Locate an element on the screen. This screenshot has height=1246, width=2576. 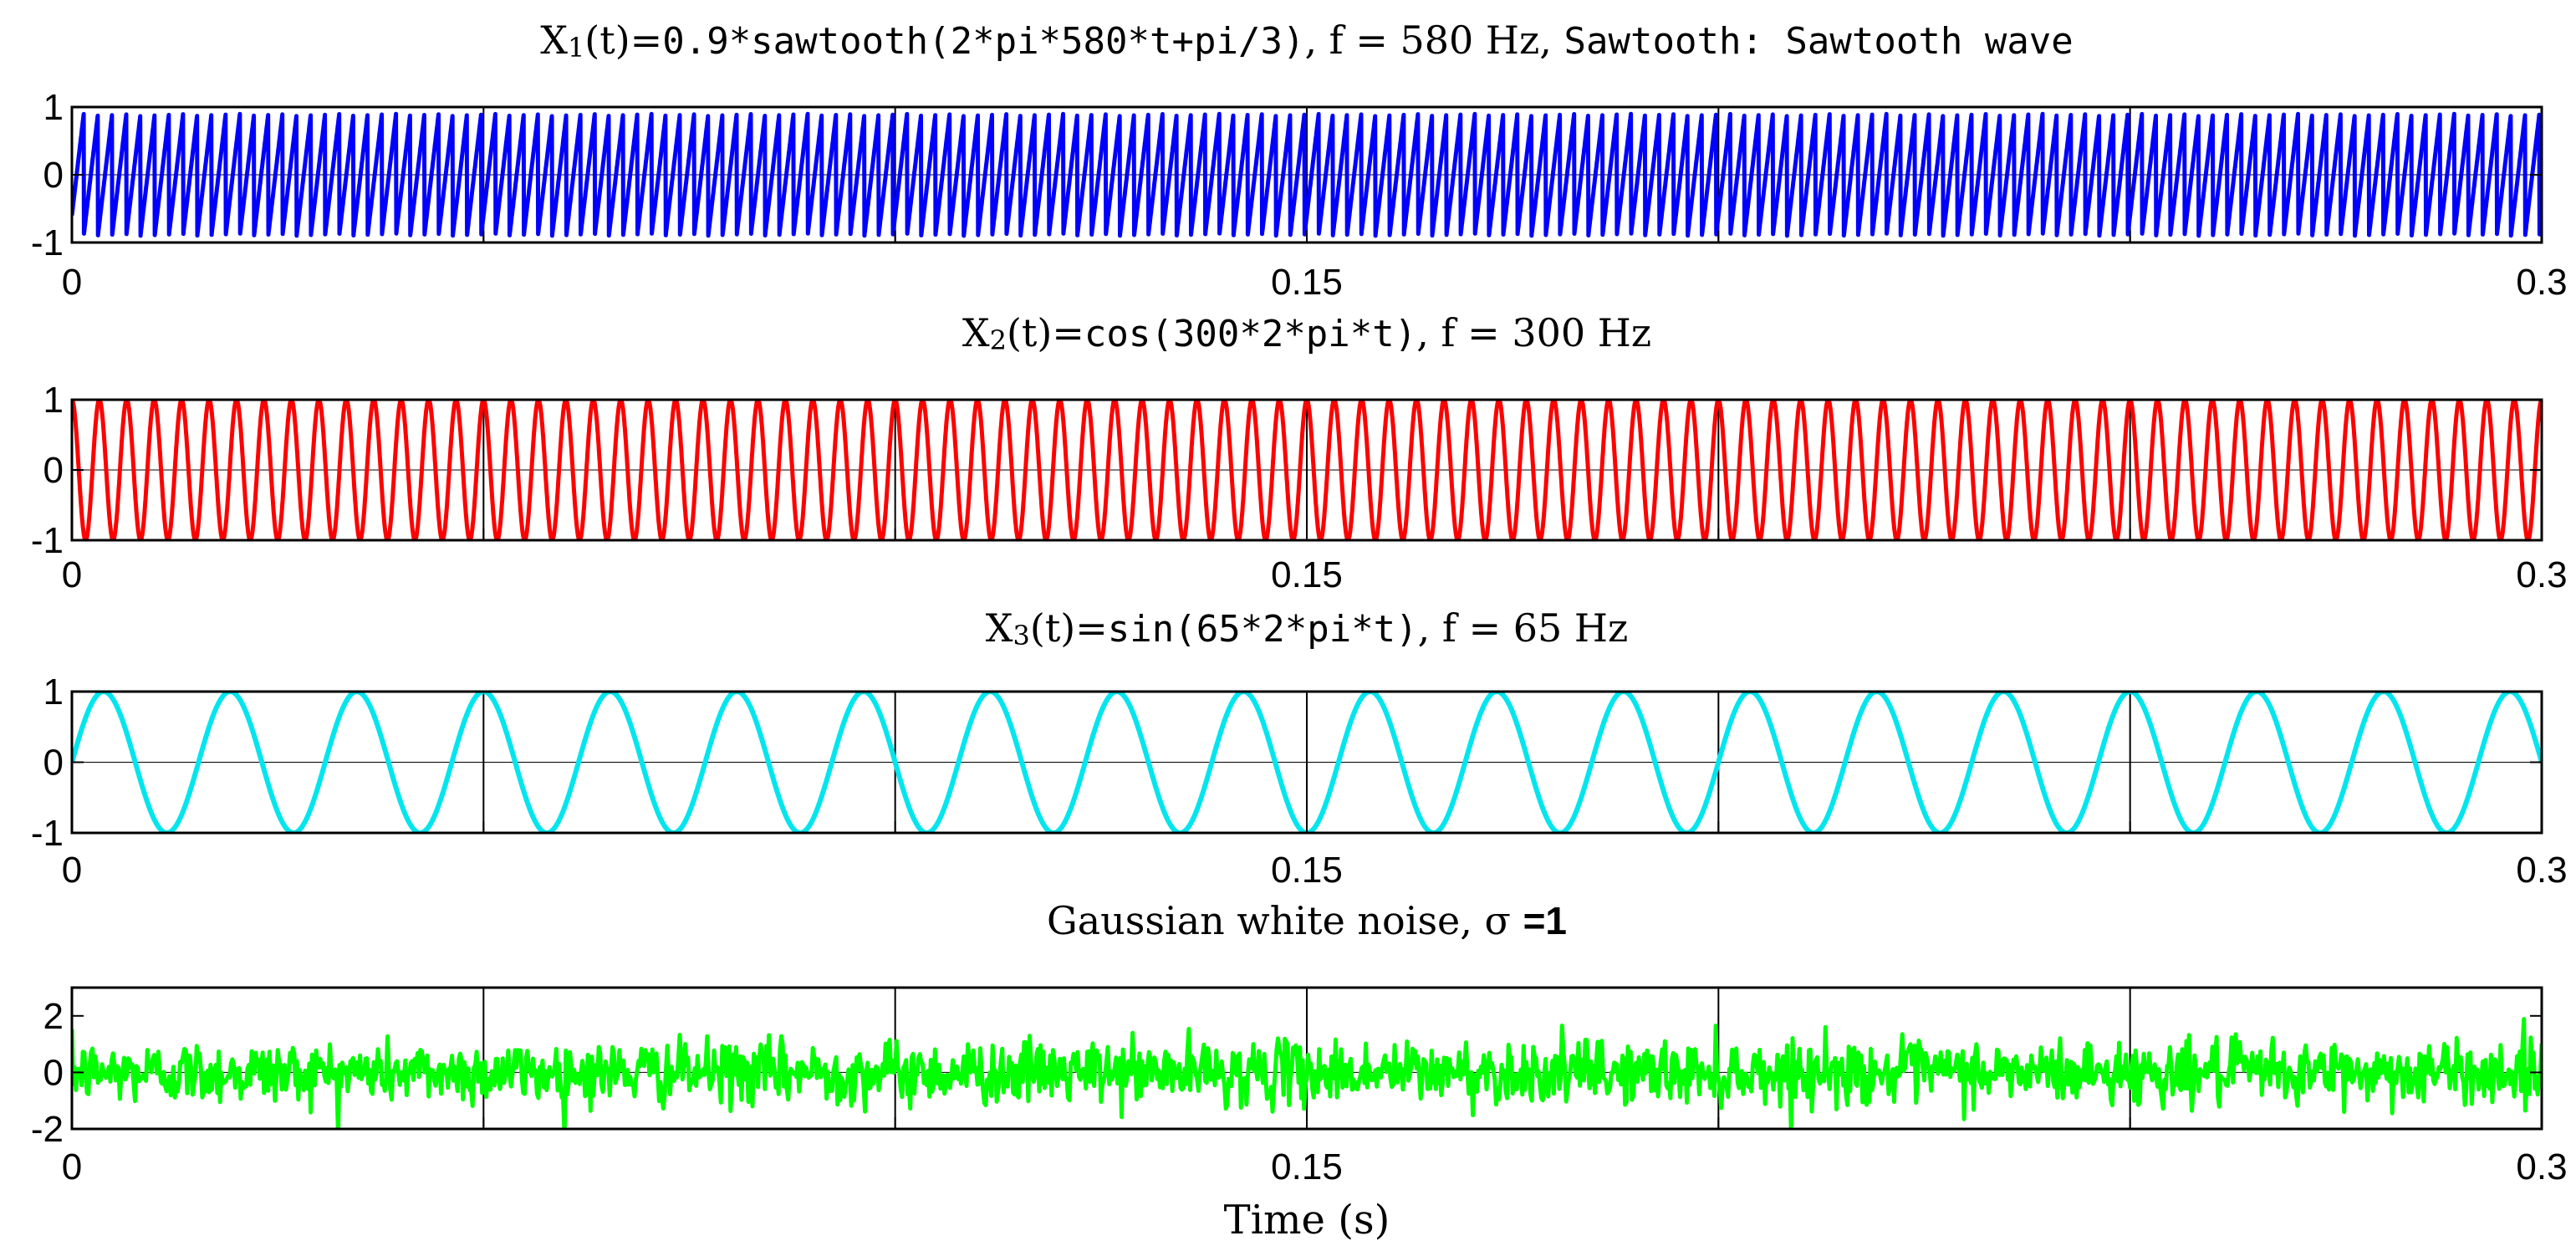
title-part: , f = 300 Hz is located at coordinates (1533, 332).